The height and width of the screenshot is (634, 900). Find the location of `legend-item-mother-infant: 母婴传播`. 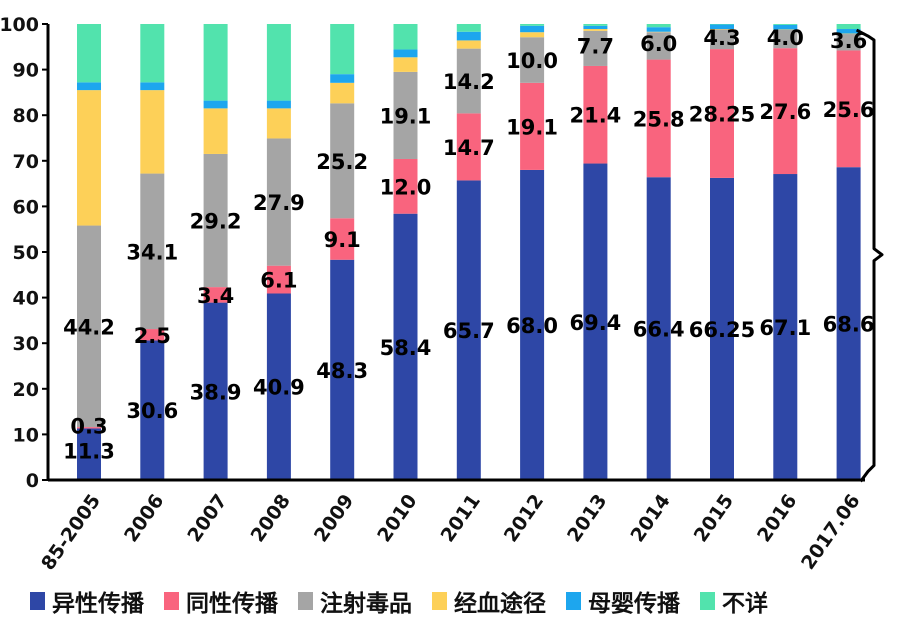

legend-item-mother-infant: 母婴传播 is located at coordinates (623, 601).